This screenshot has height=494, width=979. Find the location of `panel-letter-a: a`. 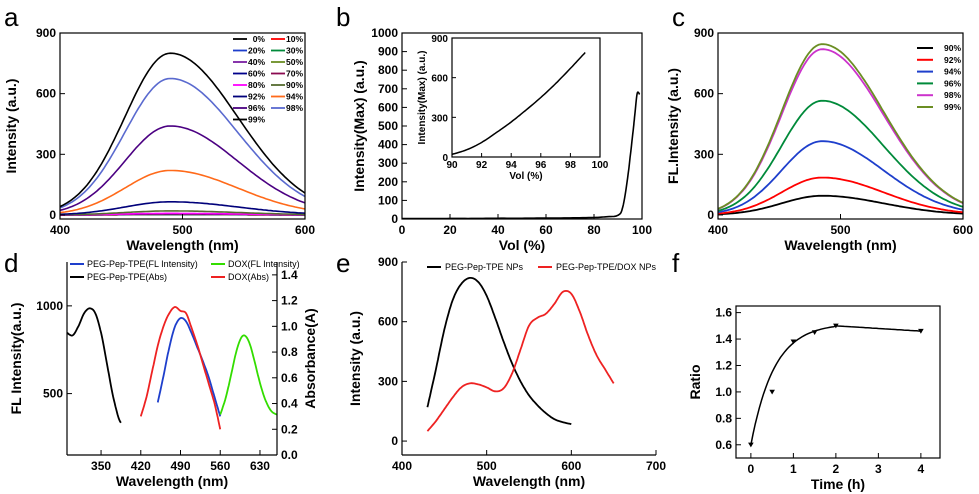

panel-letter-a: a is located at coordinates (11, 17).